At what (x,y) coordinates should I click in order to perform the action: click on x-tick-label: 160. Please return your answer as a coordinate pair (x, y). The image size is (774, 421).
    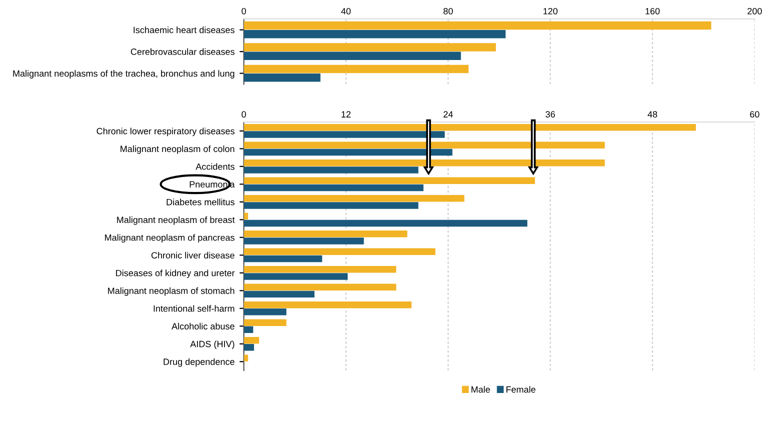
    Looking at the image, I should click on (653, 11).